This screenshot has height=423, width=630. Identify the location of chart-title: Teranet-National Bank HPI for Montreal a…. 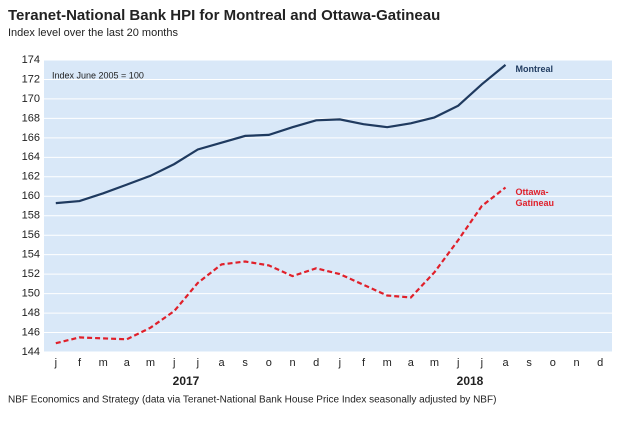
(224, 15).